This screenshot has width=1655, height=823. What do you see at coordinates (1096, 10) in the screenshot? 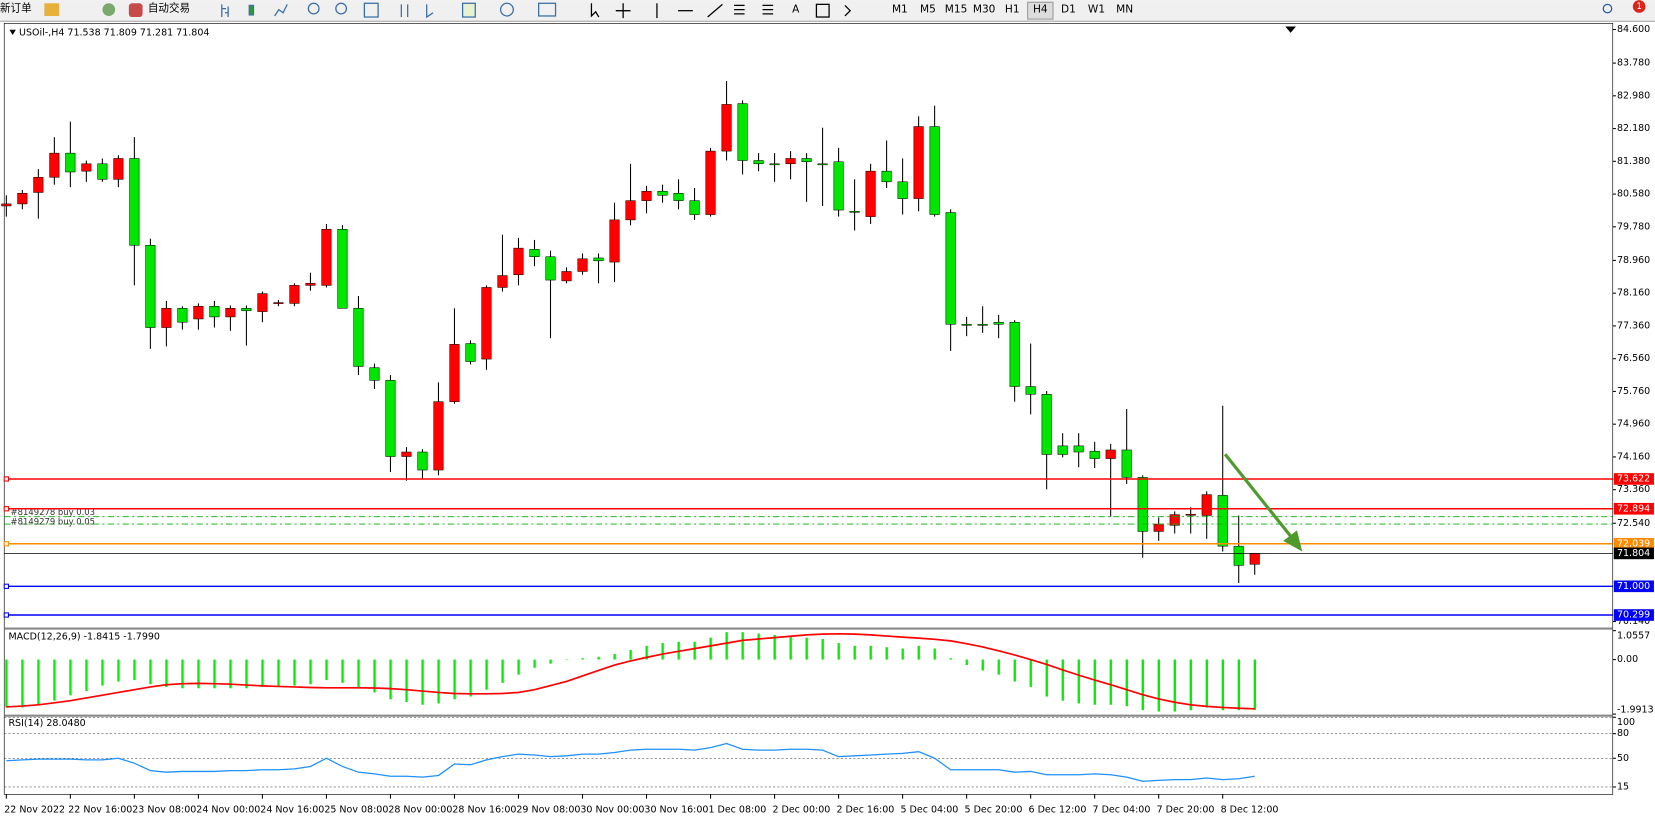
I see `timeframe-button: W1` at bounding box center [1096, 10].